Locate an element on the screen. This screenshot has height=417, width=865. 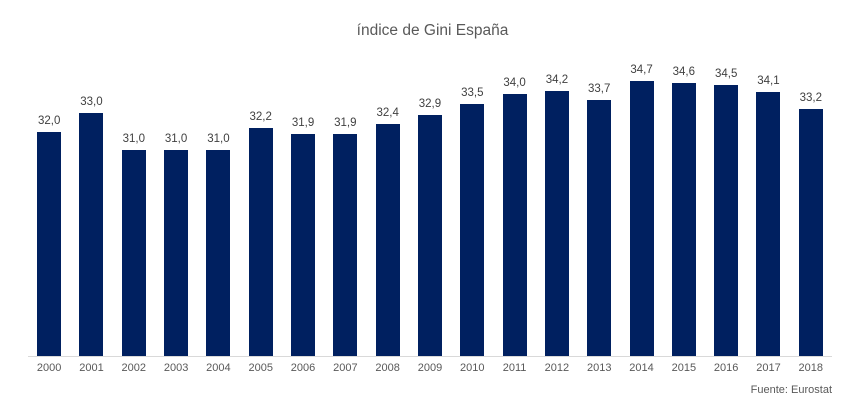
x-axis-tick-label: 2002 is located at coordinates (134, 368).